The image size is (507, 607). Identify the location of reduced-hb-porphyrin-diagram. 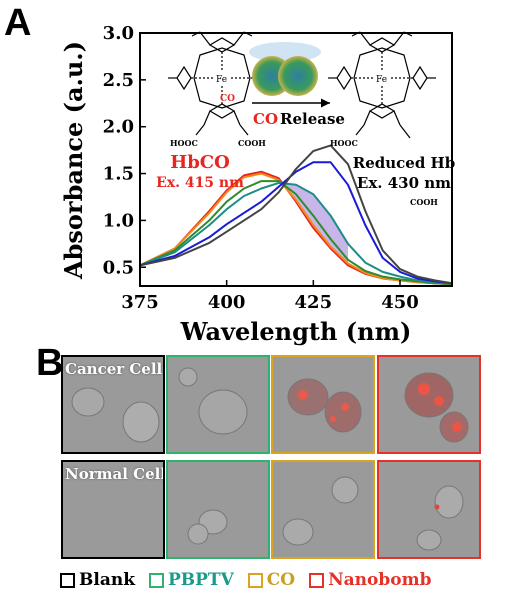
(382, 85).